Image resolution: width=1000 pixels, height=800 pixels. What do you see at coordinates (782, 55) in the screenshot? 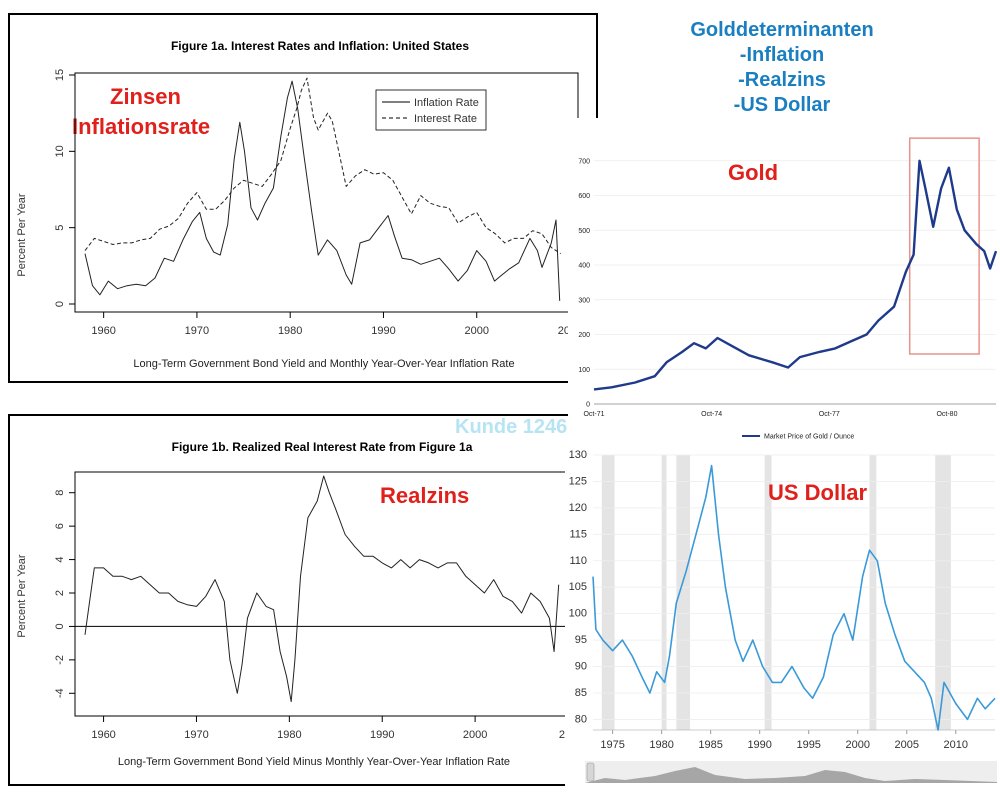
I see `heading-line-2: -Inflation` at bounding box center [782, 55].